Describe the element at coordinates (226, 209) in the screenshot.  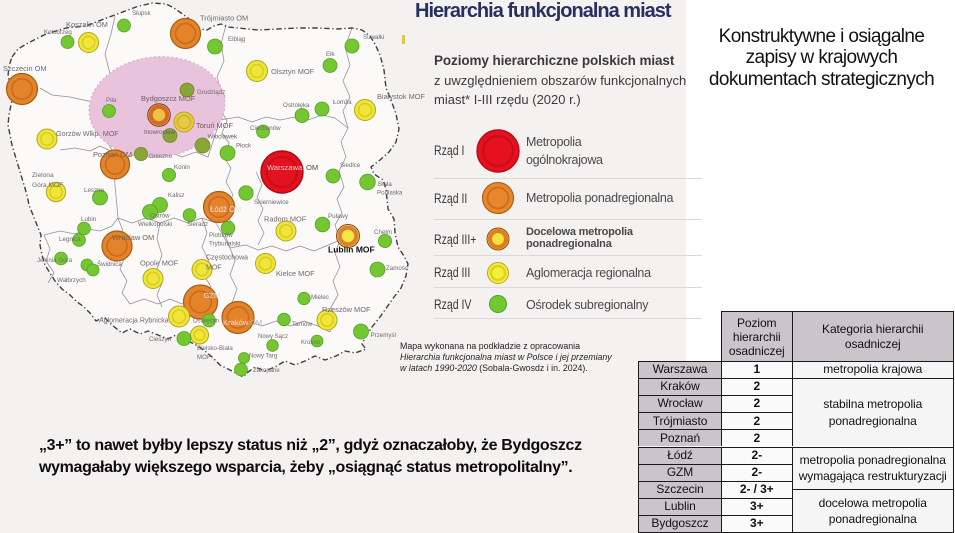
I see `svg-text: Łódź OM` at that location.